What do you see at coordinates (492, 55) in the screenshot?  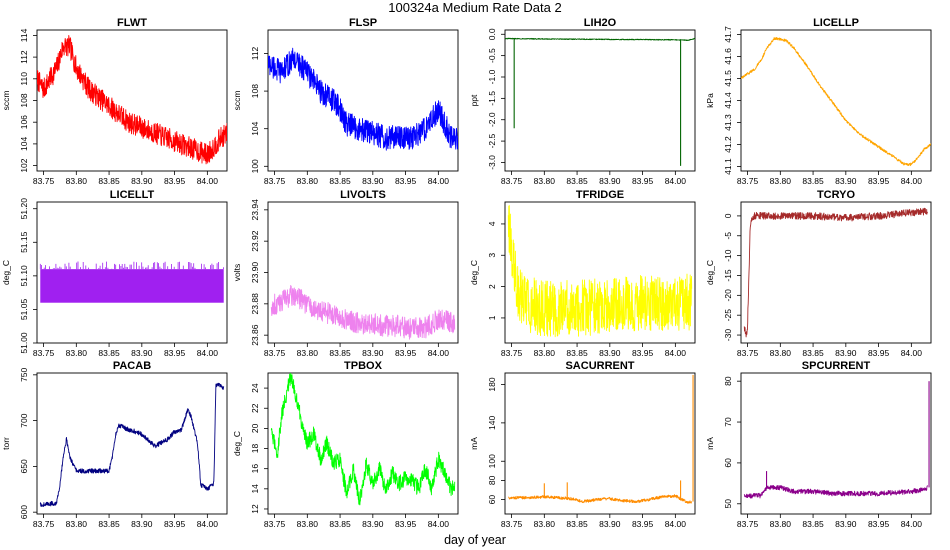 I see `y-tick-label: -0.5` at bounding box center [492, 55].